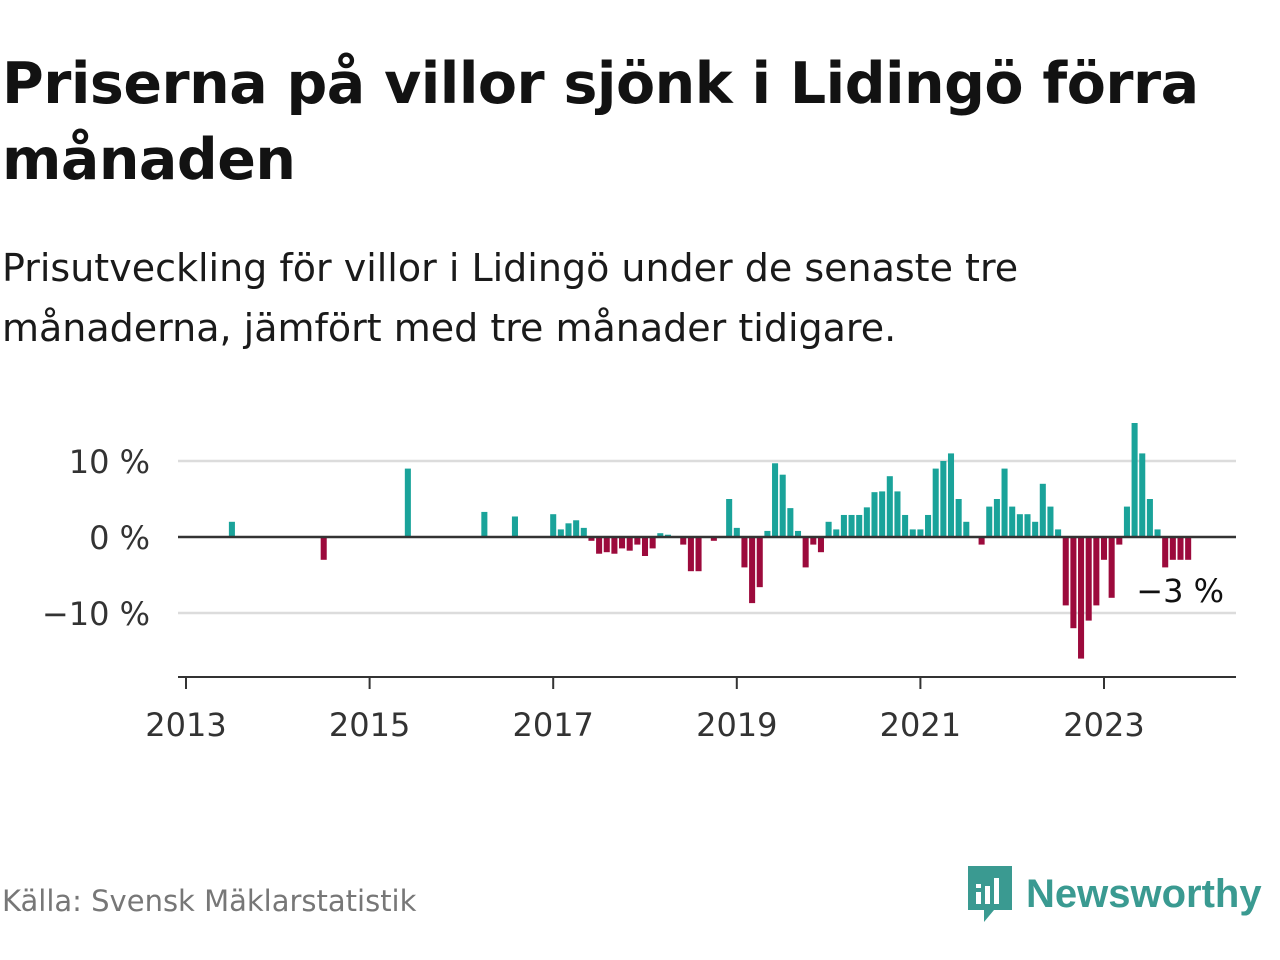  What do you see at coordinates (209, 901) in the screenshot?
I see `source-note: Källa: Svensk Mäklarstatistik` at bounding box center [209, 901].